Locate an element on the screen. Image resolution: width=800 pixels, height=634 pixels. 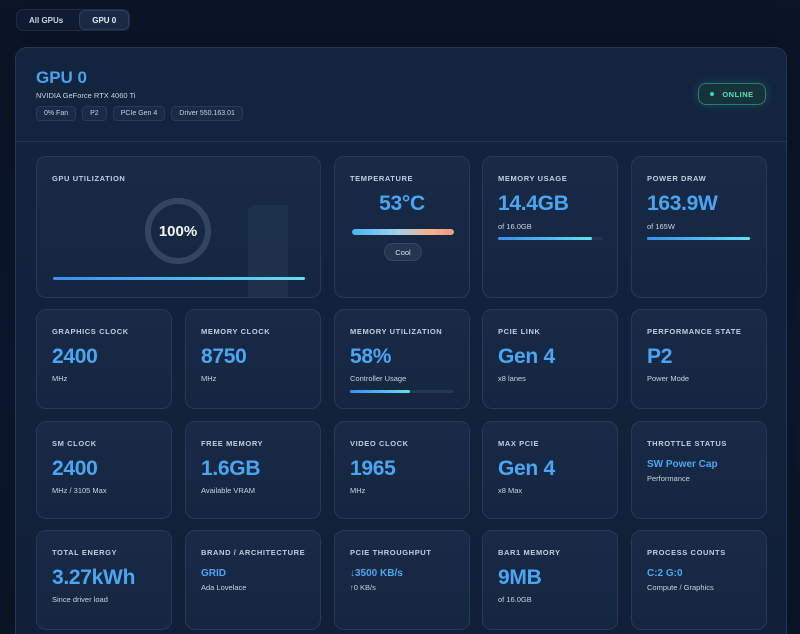
temperature-value: 53°C is located at coordinates (402, 203).